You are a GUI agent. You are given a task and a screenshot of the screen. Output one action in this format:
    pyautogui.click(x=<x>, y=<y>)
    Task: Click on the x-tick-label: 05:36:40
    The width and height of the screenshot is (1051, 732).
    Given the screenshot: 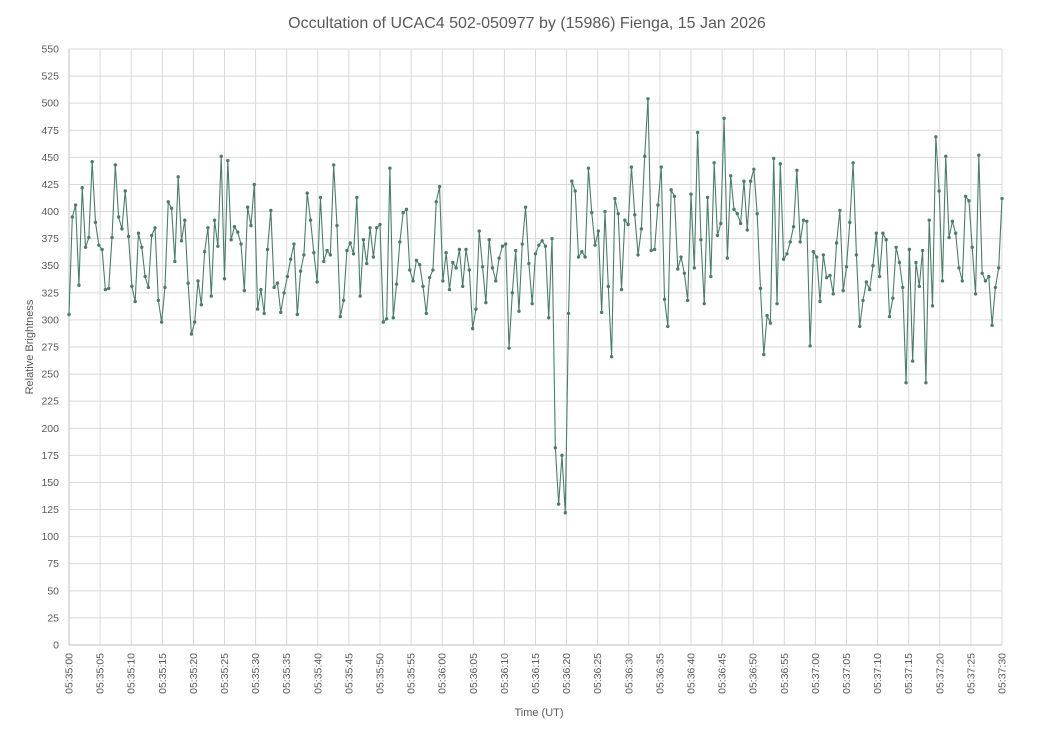 What is the action you would take?
    pyautogui.click(x=692, y=673)
    